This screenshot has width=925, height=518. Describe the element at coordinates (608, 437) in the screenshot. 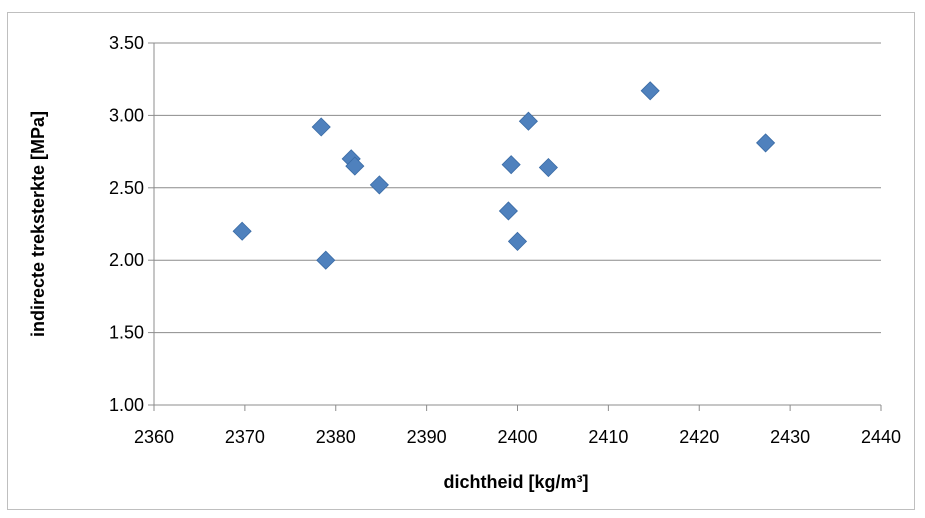

I see `x-tick-label: 2410` at that location.